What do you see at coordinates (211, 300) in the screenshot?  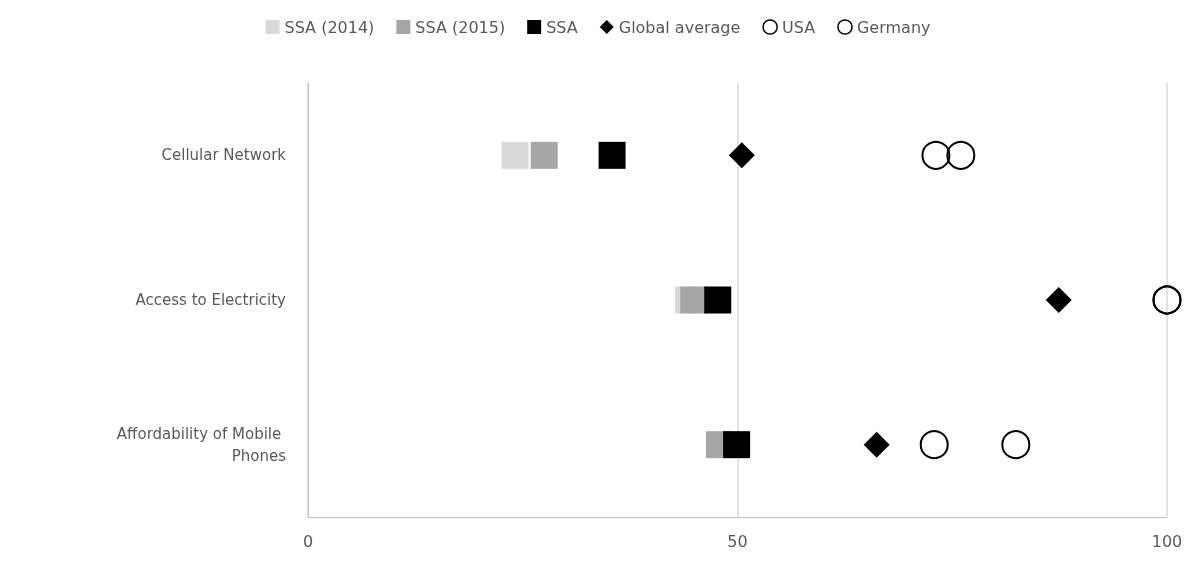 I see `y-tick-label: Access to Electricity` at bounding box center [211, 300].